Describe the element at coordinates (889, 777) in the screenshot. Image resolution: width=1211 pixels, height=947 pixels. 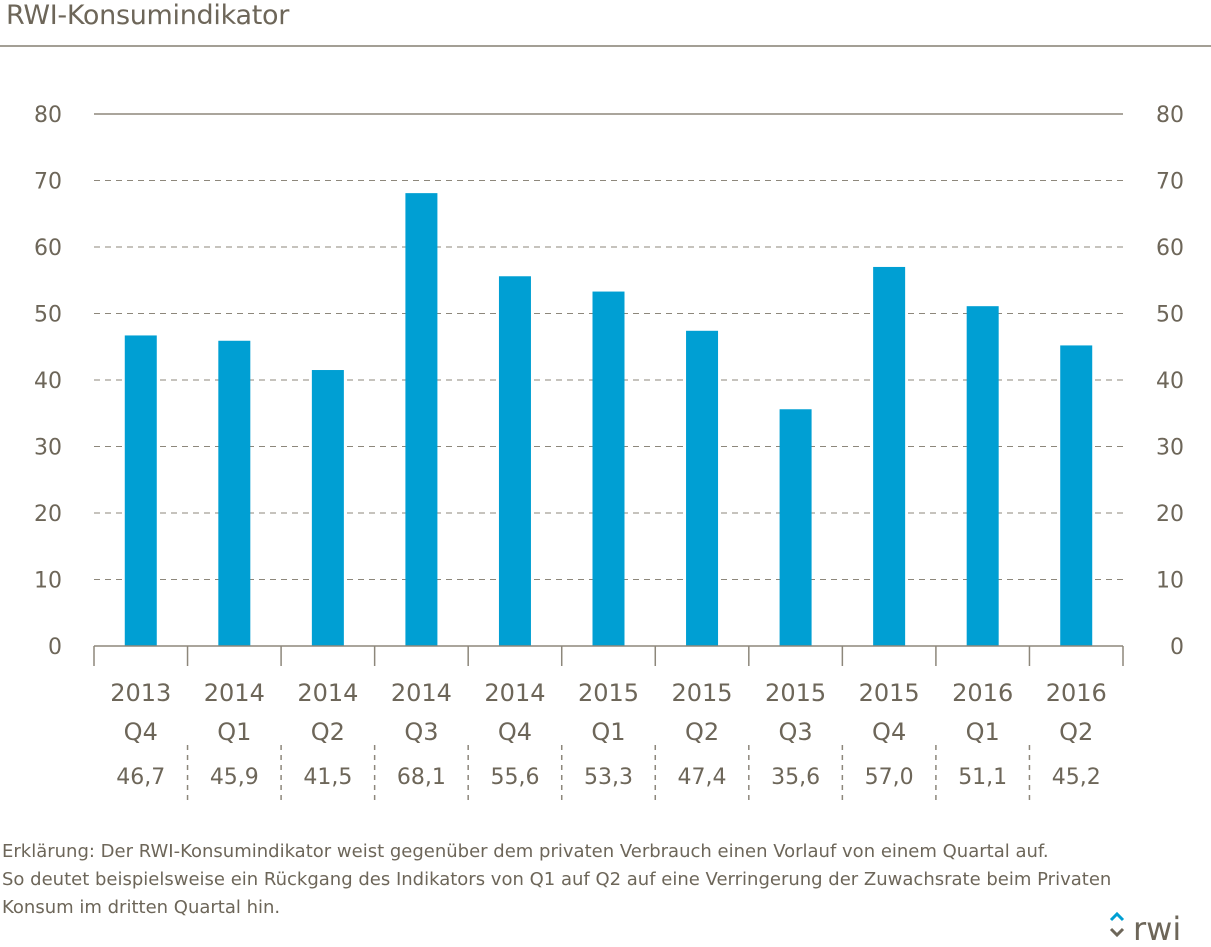
I see `value-label: 57,0` at that location.